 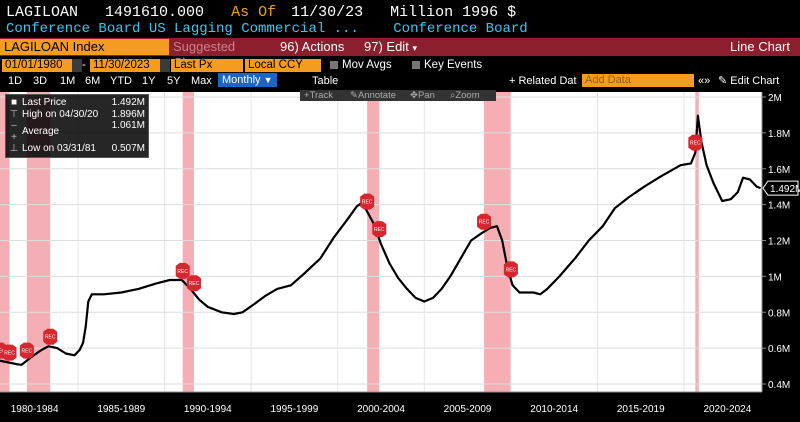 What do you see at coordinates (704, 81) in the screenshot?
I see `expand-icon: «»` at bounding box center [704, 81].